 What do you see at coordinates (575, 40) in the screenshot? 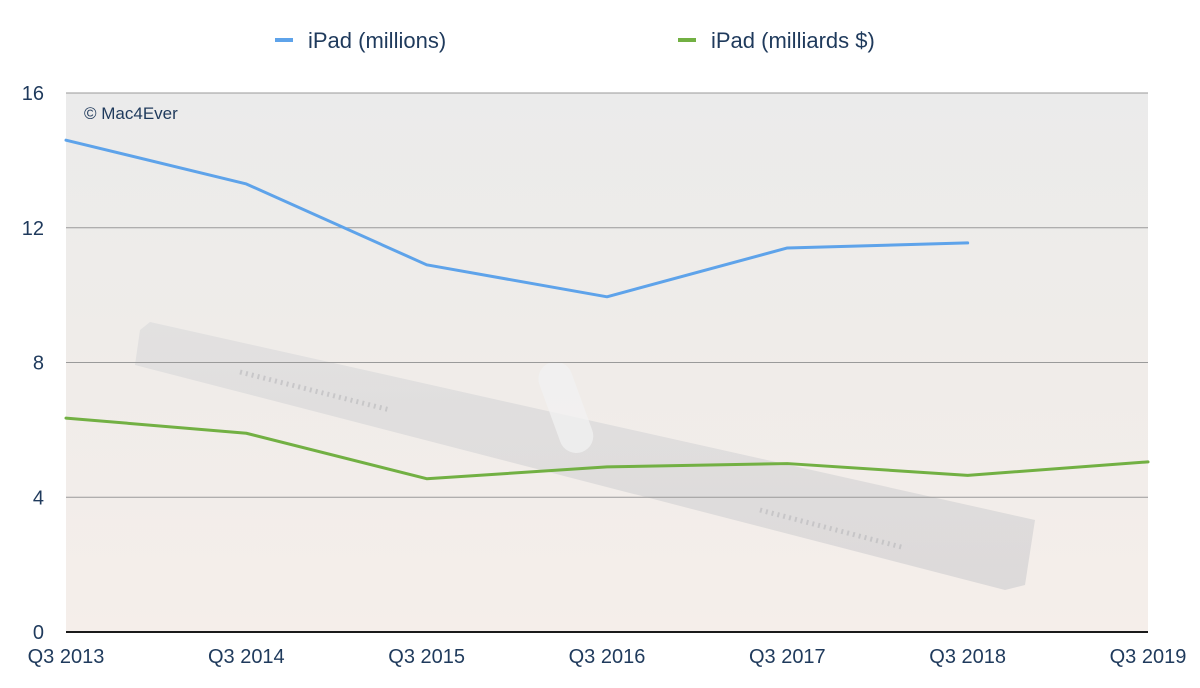
I see `legend: iPad (millions) iPad (milliards $)` at bounding box center [575, 40].